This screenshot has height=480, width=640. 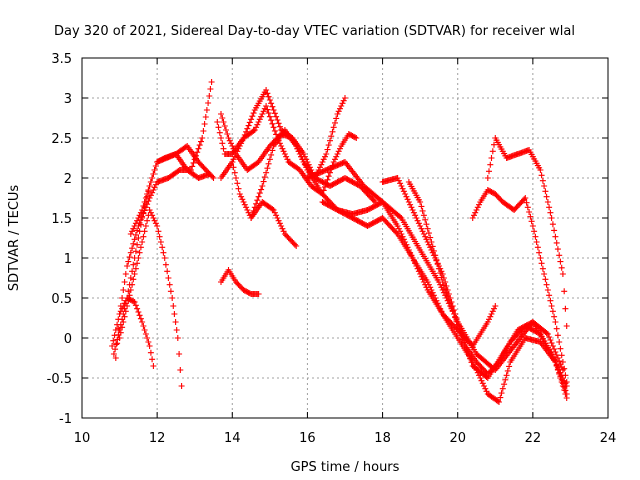 What do you see at coordinates (68, 99) in the screenshot?
I see `y-tick-label: 3` at bounding box center [68, 99].